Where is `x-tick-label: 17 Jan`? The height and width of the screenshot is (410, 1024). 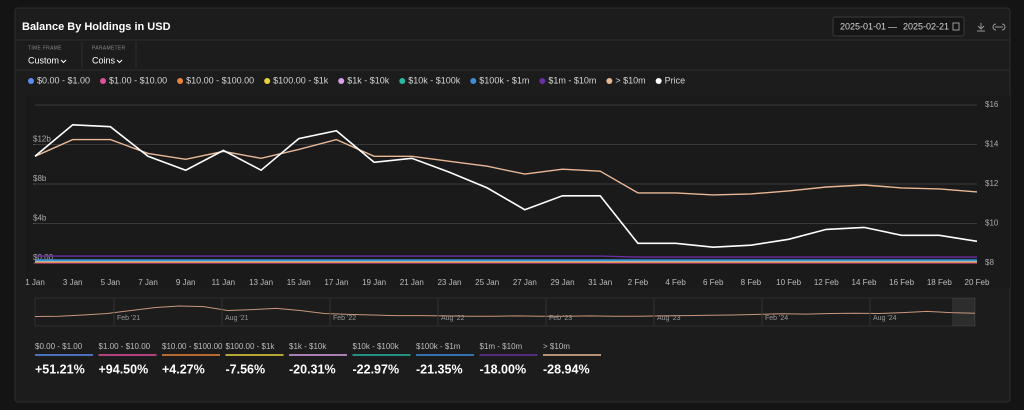
x-tick-label: 17 Jan is located at coordinates (336, 282).